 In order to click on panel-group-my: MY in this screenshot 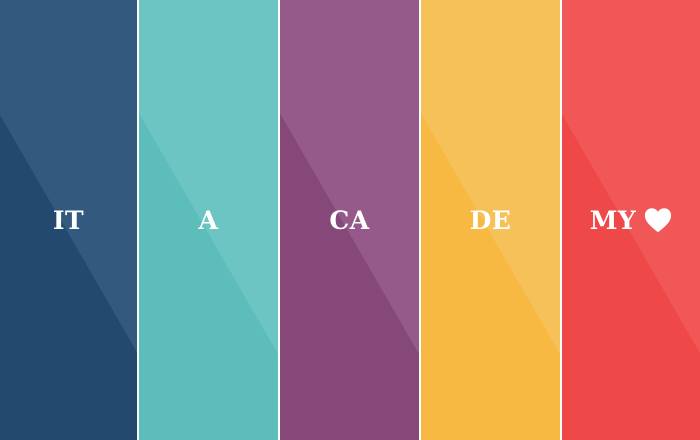, I will do `click(631, 220)`.